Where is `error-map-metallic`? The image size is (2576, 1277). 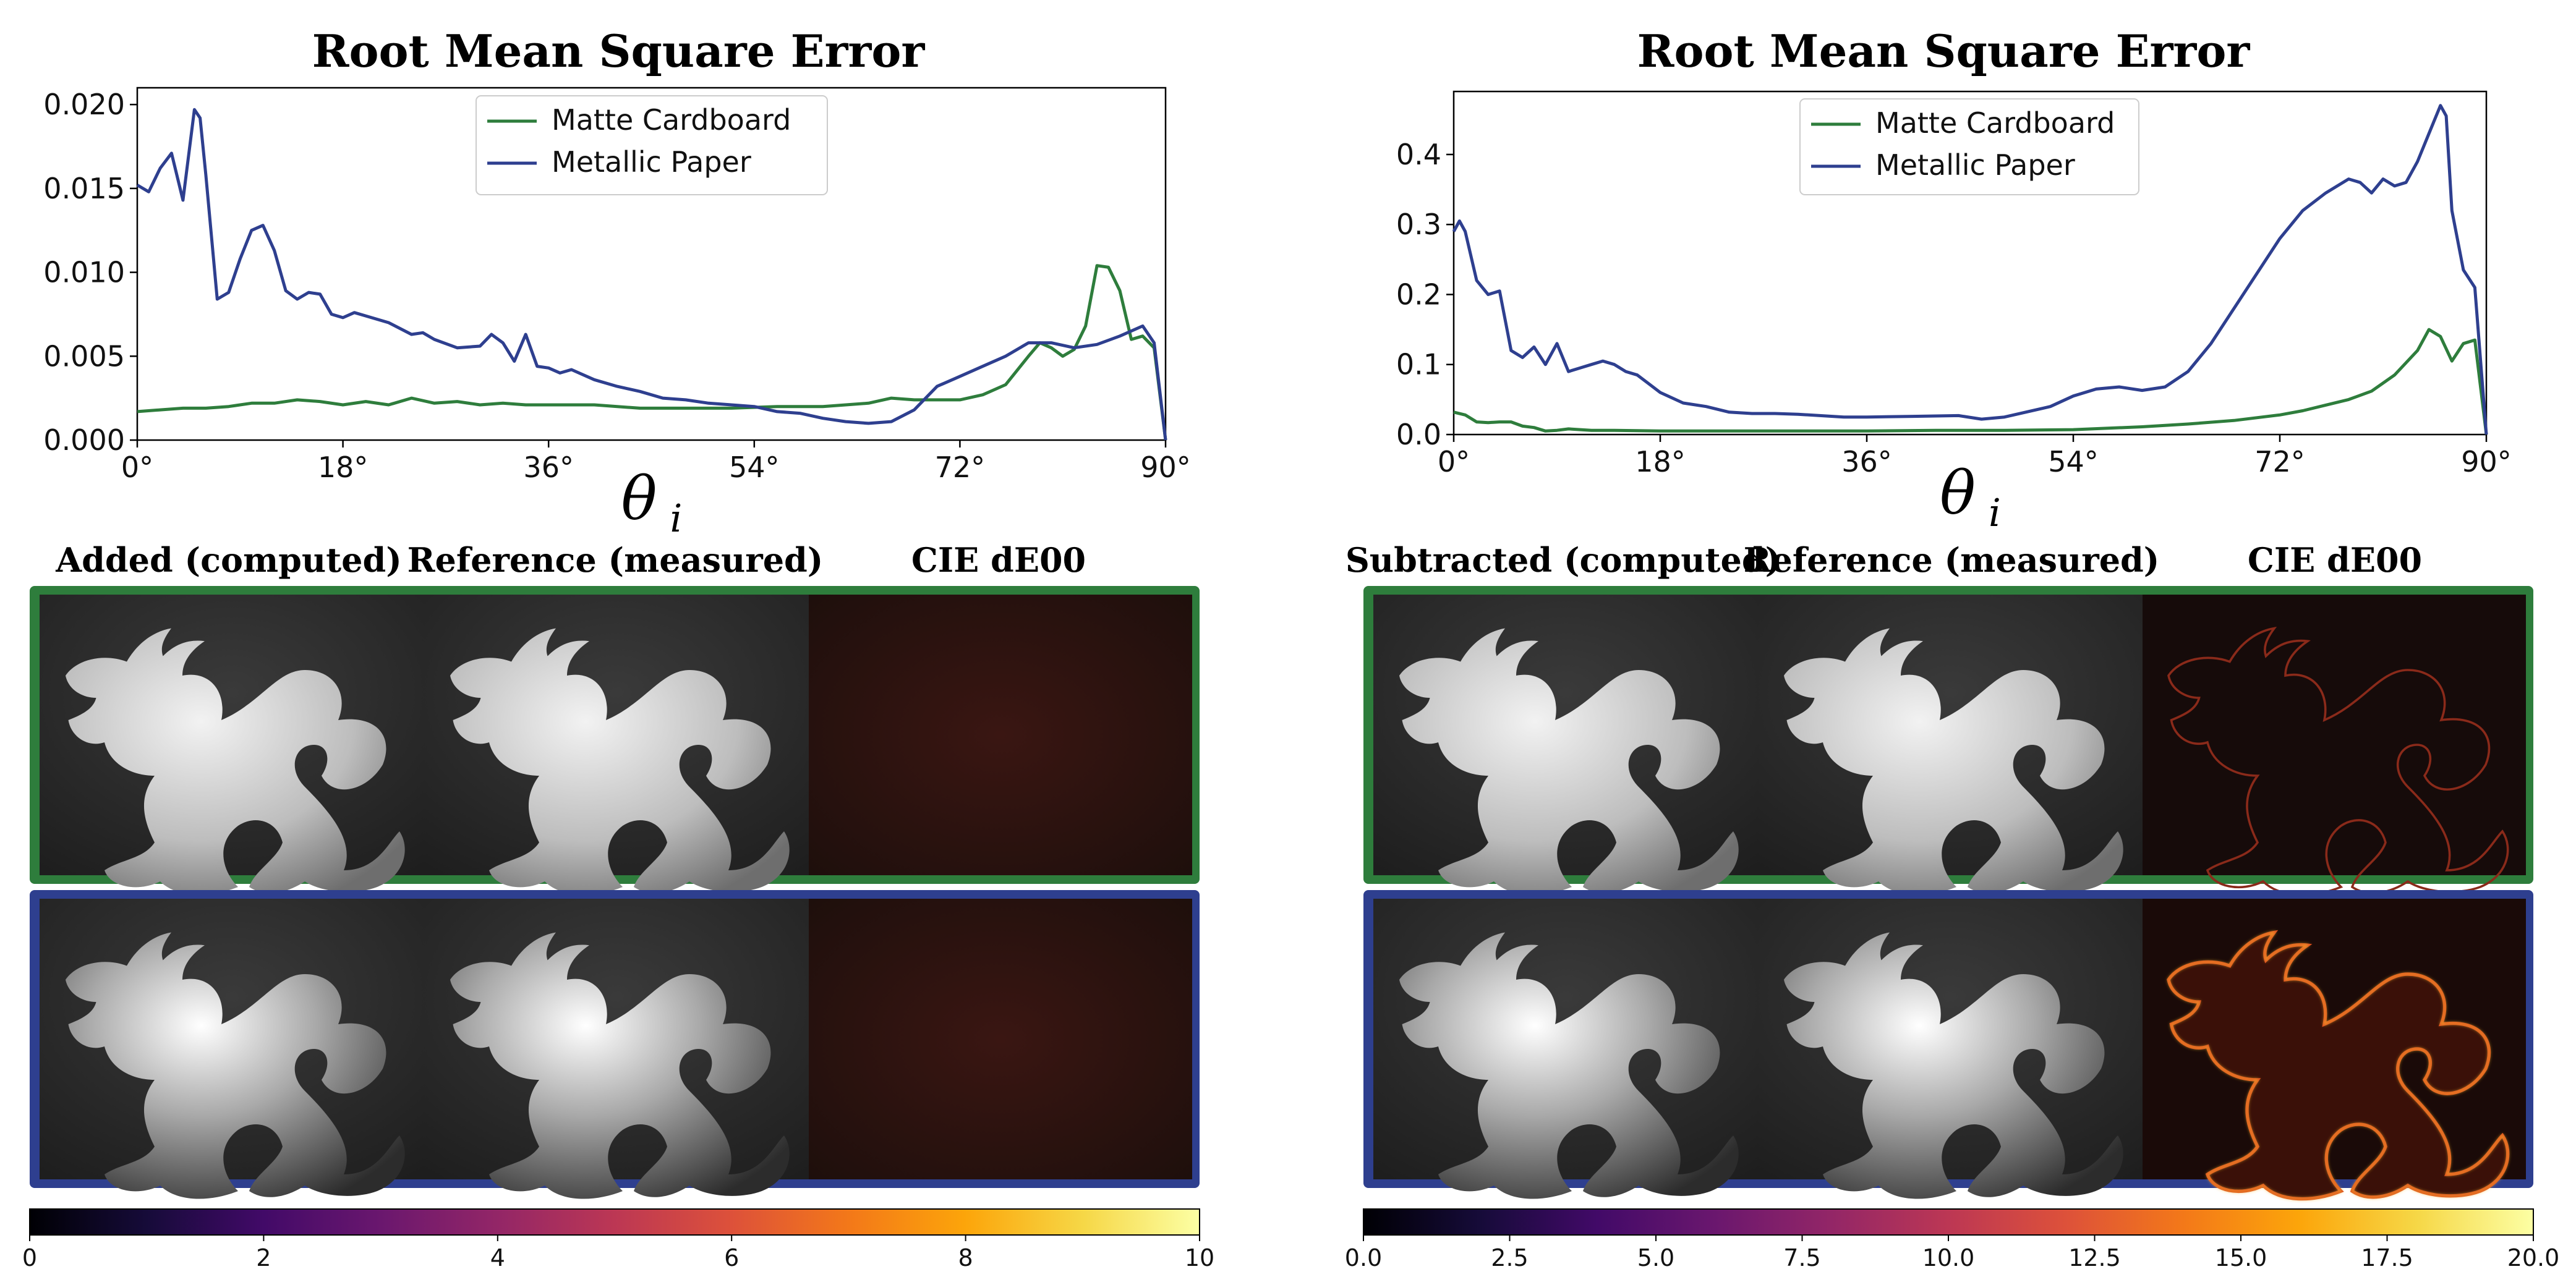 error-map-metallic is located at coordinates (1000, 1039).